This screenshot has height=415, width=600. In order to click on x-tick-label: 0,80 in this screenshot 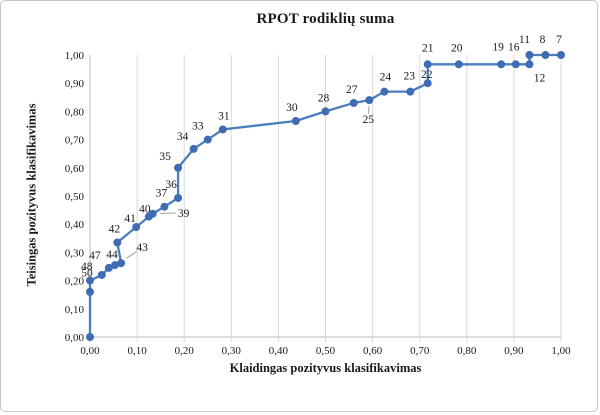, I will do `click(467, 351)`.